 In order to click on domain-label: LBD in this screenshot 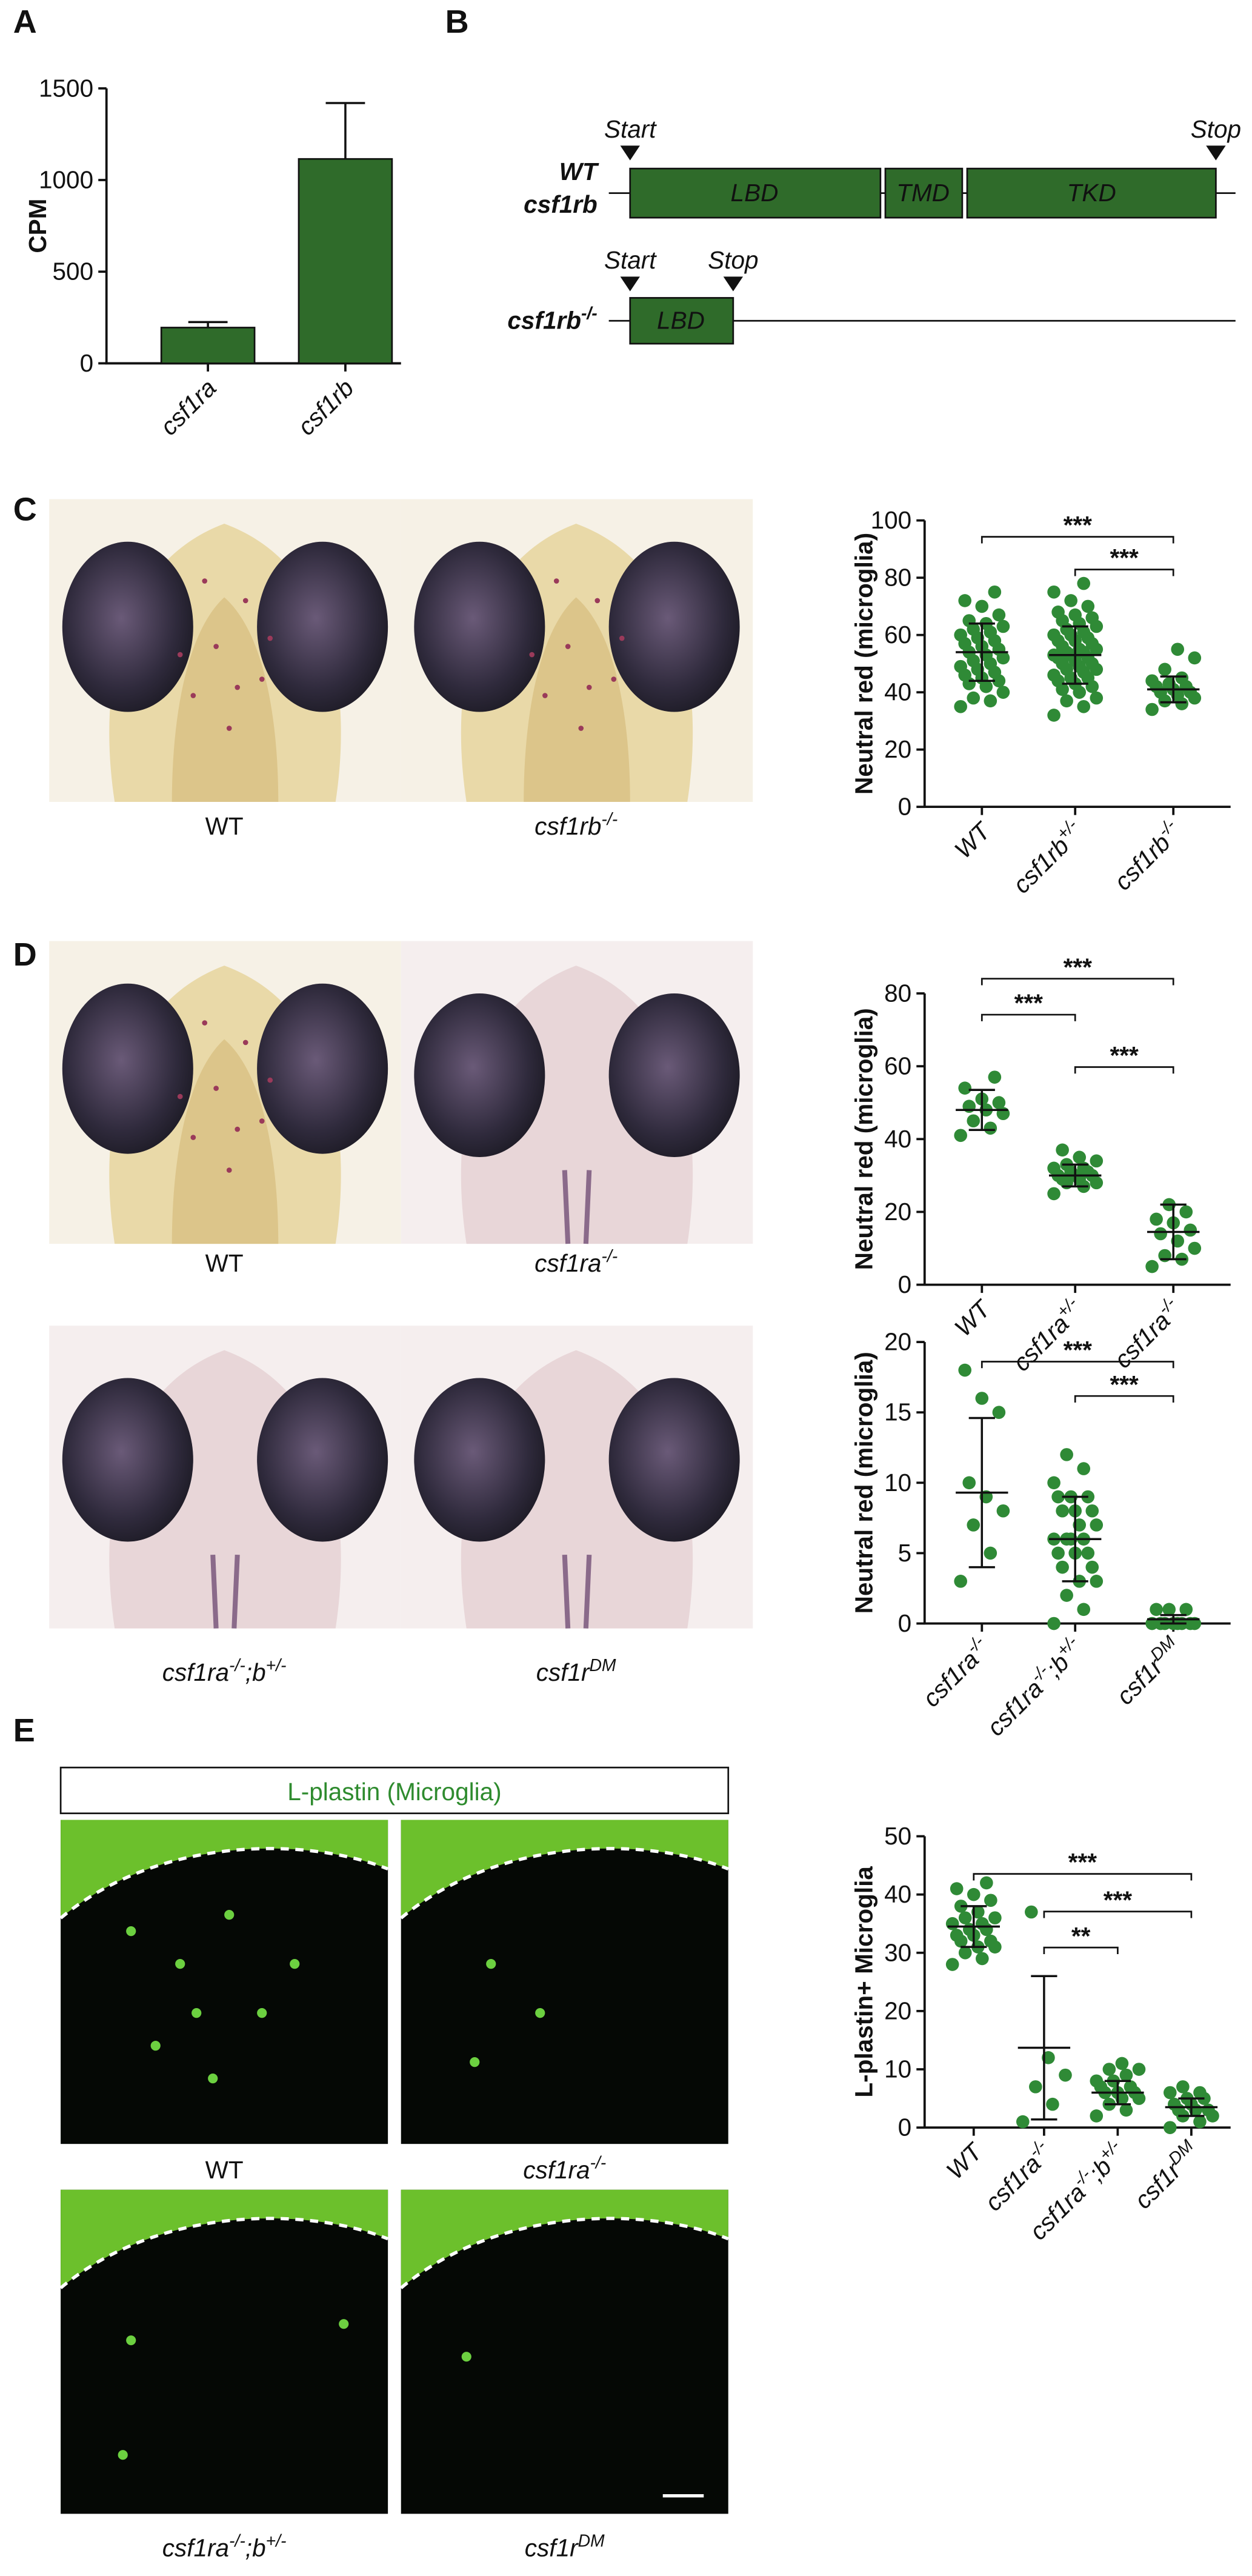, I will do `click(681, 321)`.